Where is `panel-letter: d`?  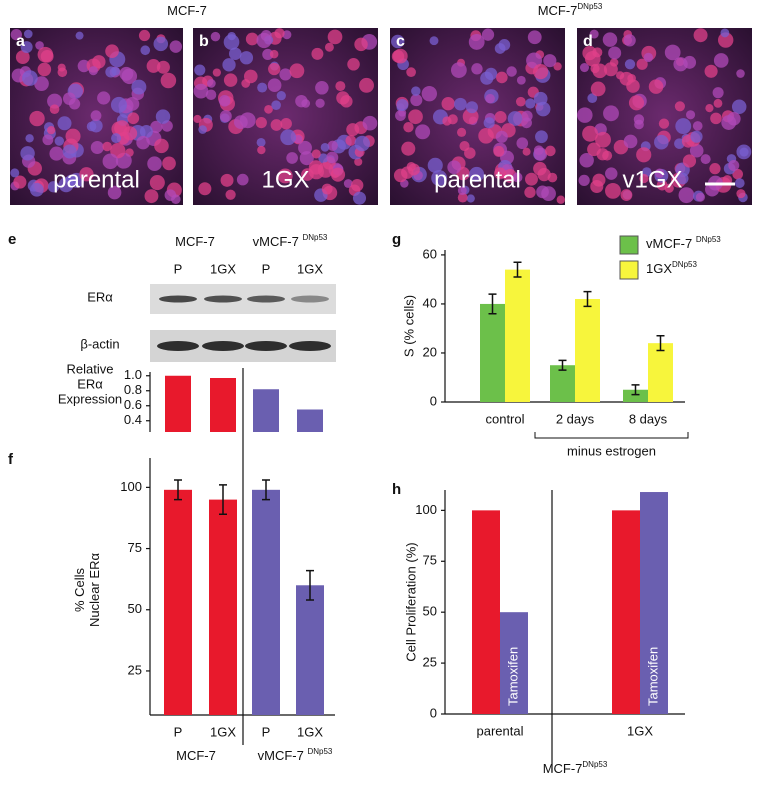
panel-letter: d is located at coordinates (588, 41).